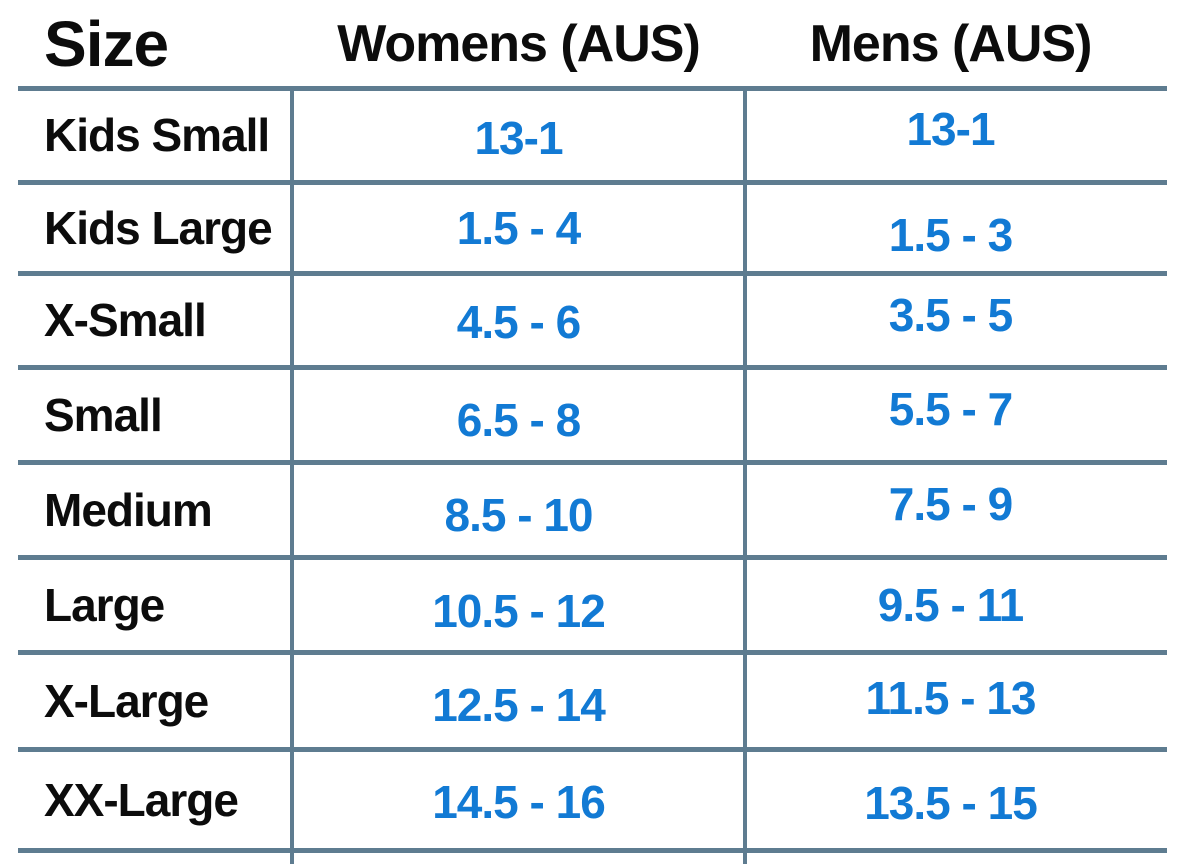  I want to click on size-label: Medium, so click(128, 509).